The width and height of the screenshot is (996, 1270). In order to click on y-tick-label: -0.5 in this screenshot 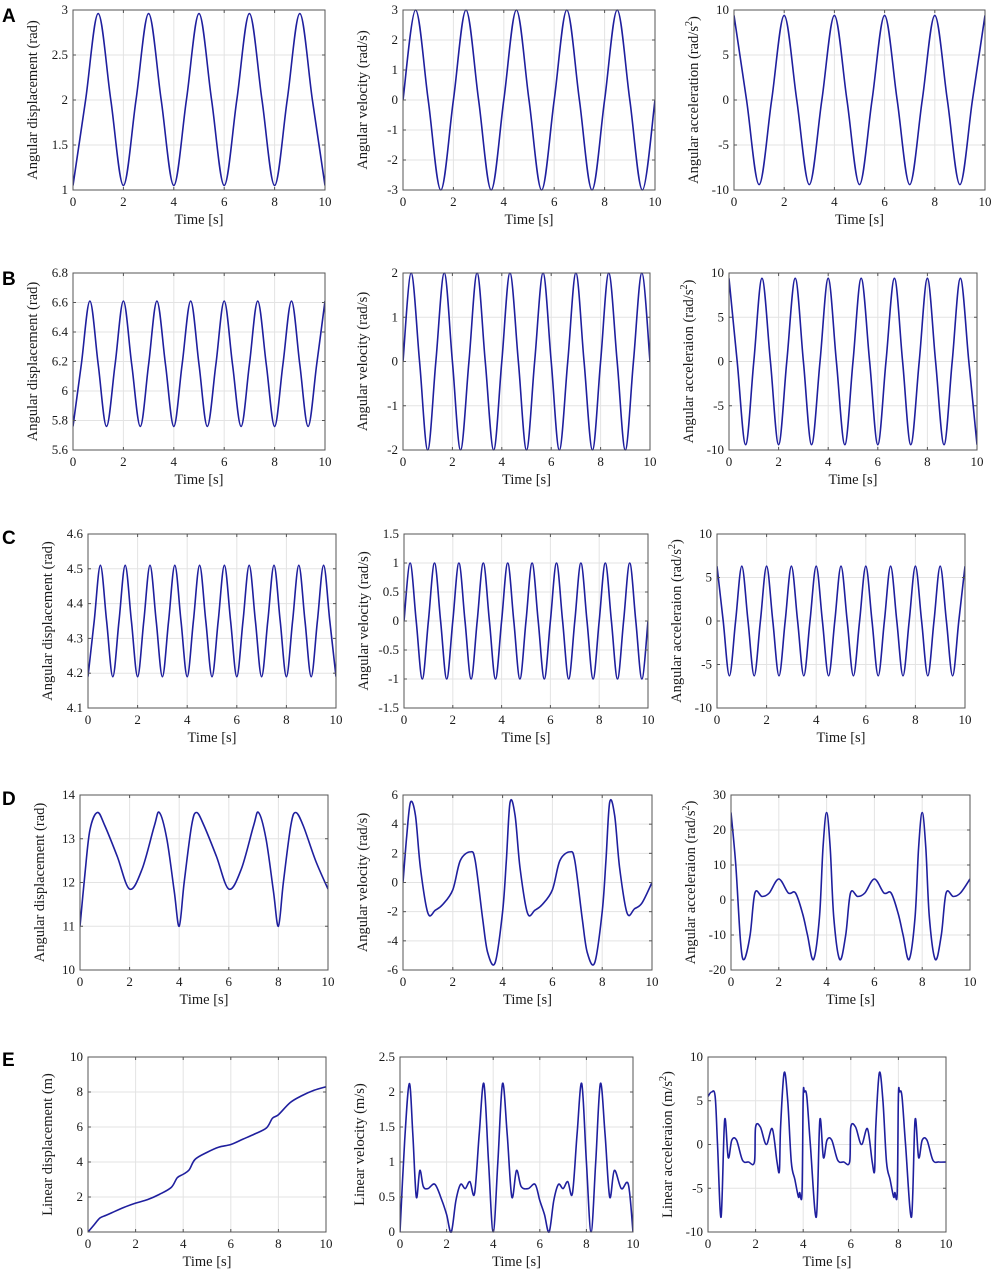, I will do `click(388, 649)`.